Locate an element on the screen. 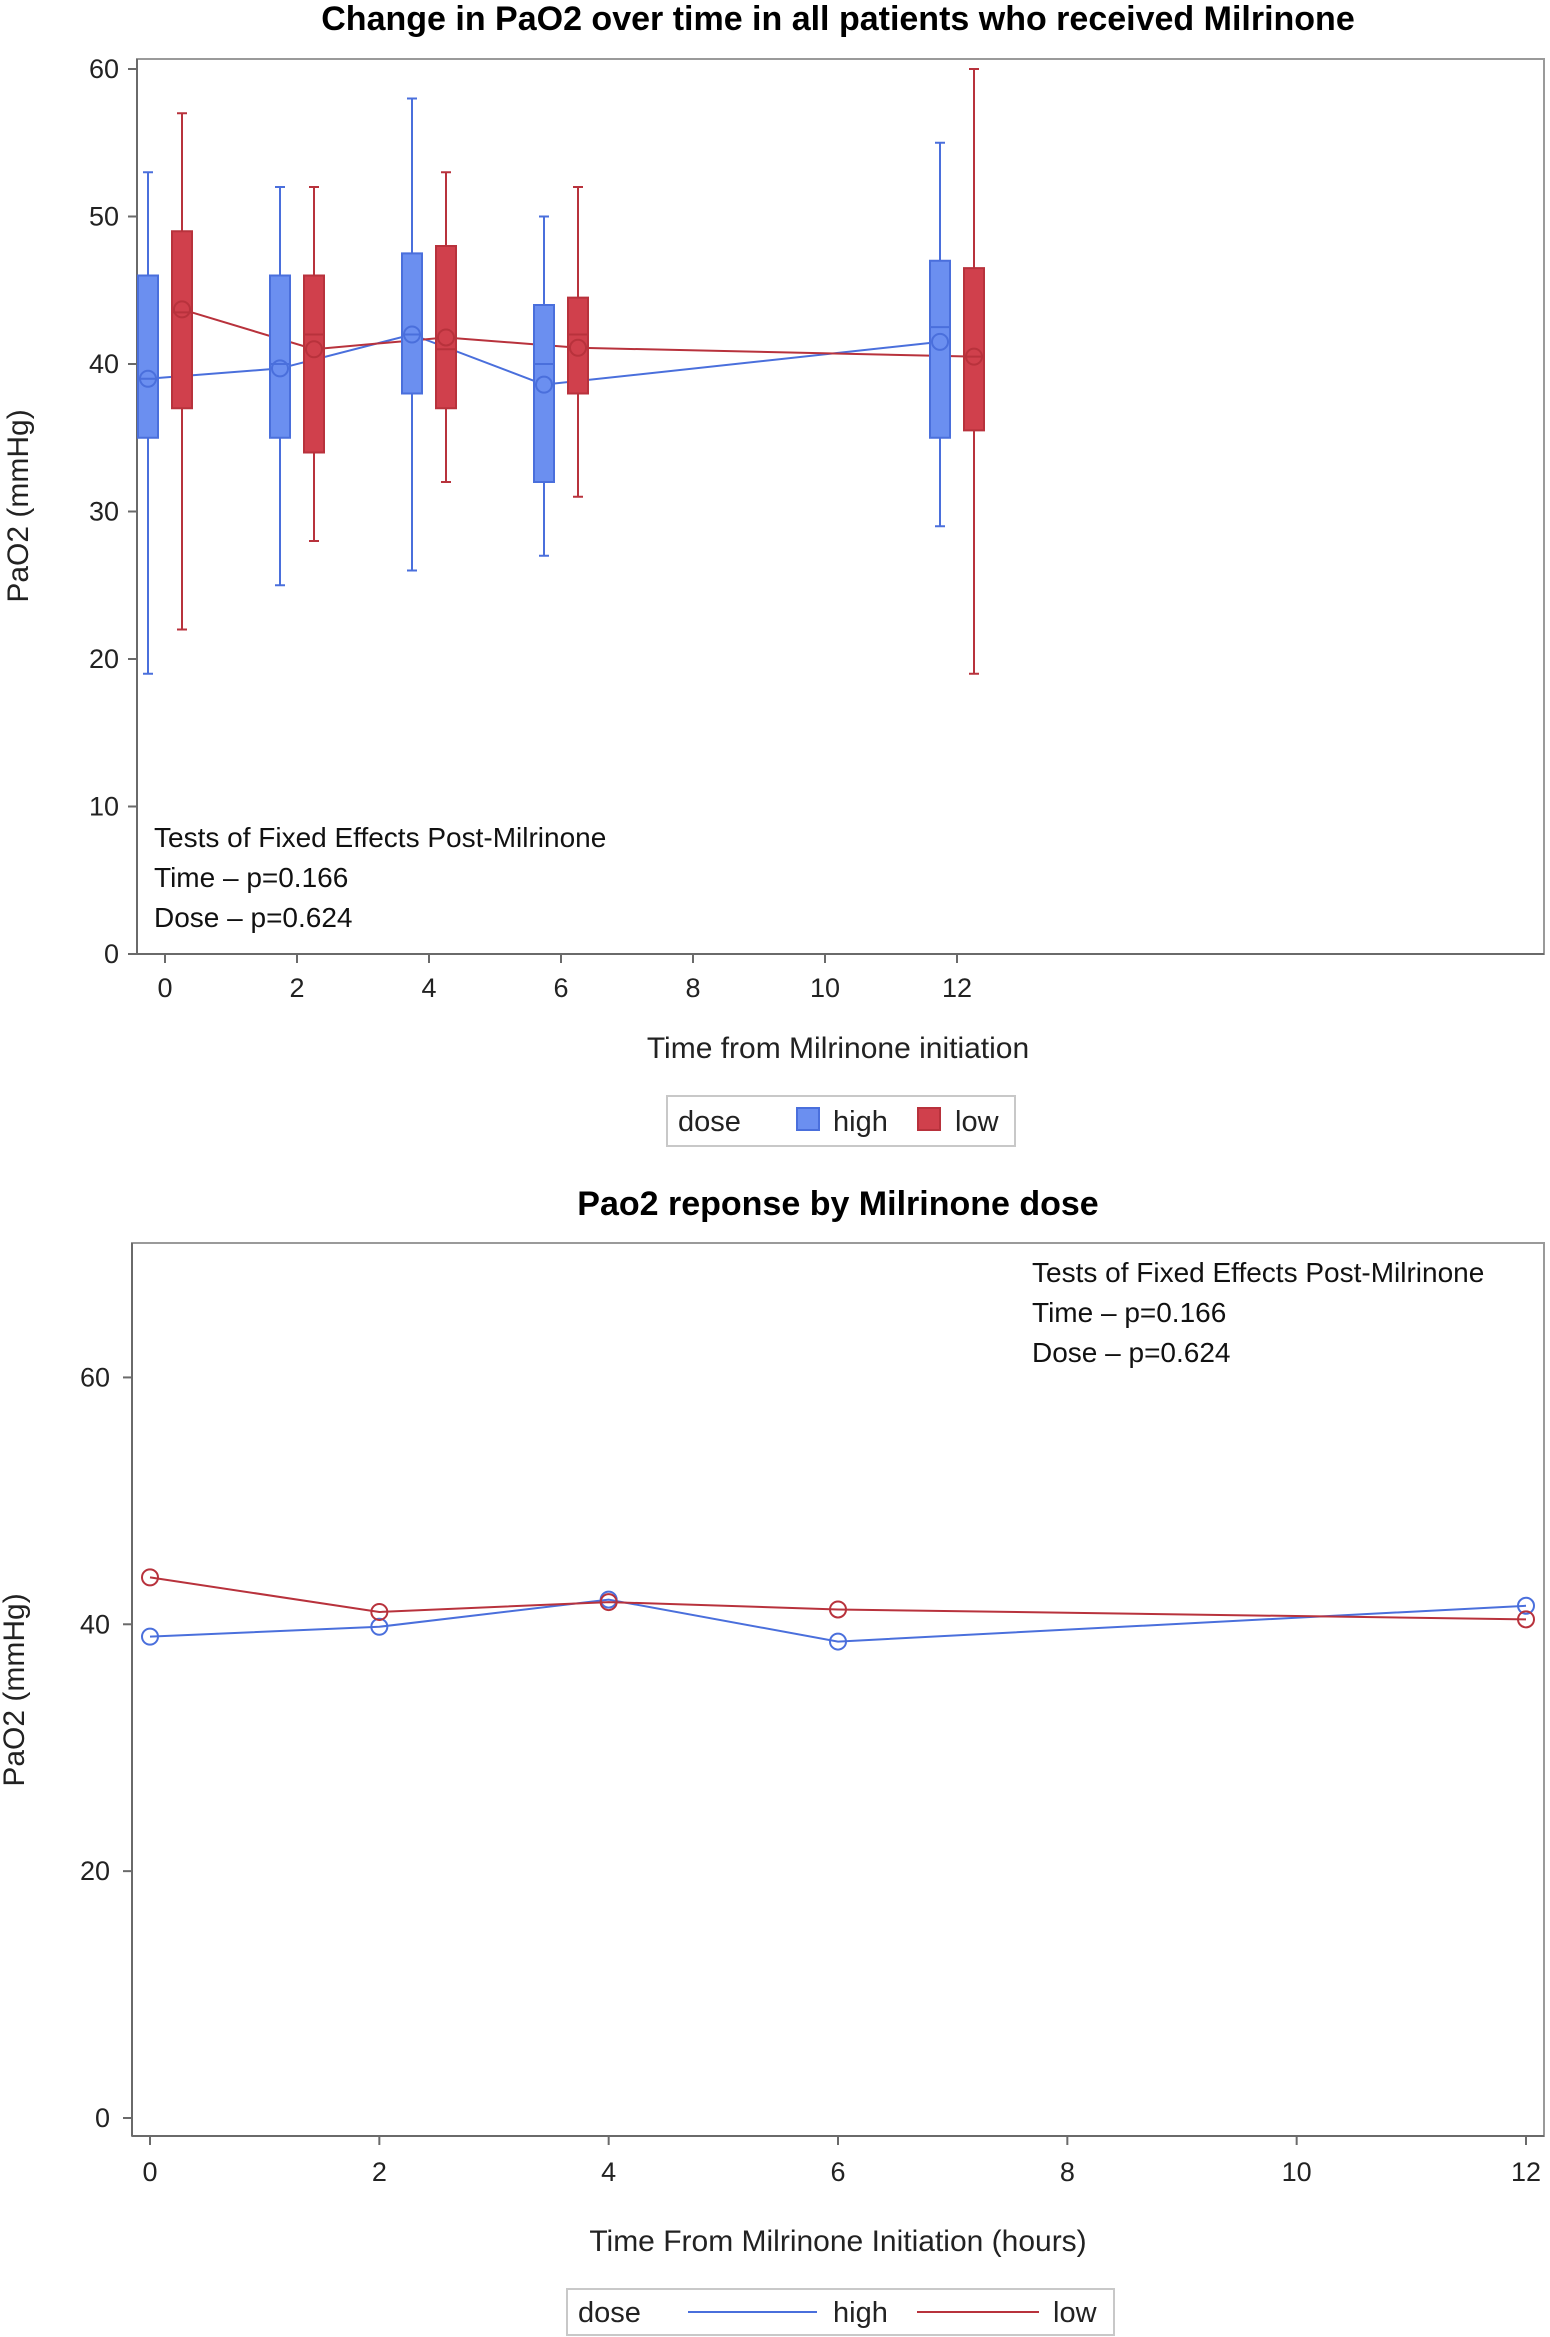 This screenshot has width=1550, height=2337. chart1-y-tick-label: 0 is located at coordinates (111, 954).